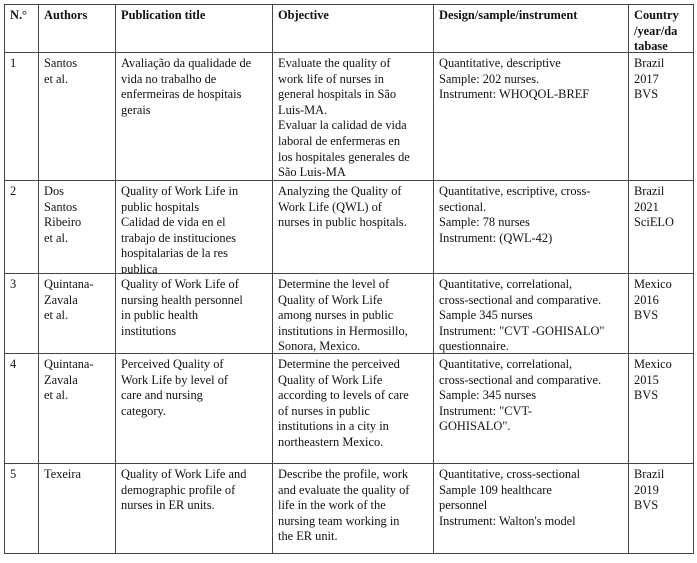 The width and height of the screenshot is (697, 563). Describe the element at coordinates (308, 536) in the screenshot. I see `cell-line: the ER unit.` at that location.